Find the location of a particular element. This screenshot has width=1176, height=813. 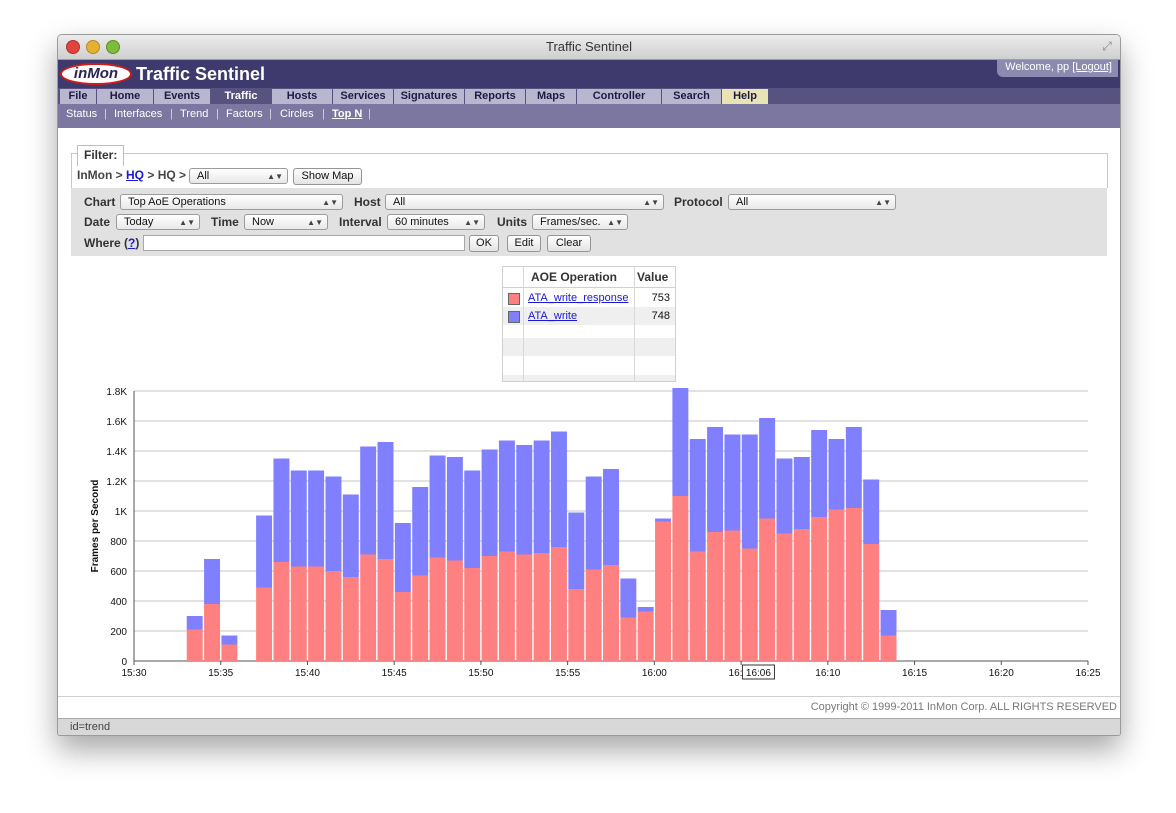

interval-select: 60 minutes ▲▼ is located at coordinates (436, 222).